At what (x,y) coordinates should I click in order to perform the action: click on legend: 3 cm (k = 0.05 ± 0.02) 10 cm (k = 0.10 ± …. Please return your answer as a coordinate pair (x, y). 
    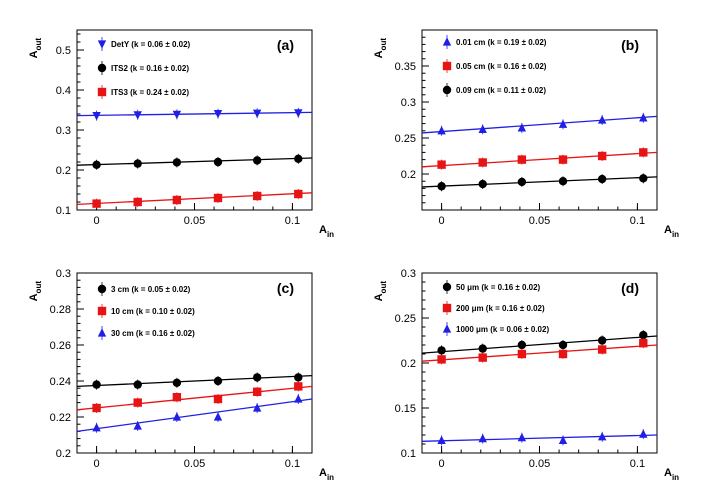
    Looking at the image, I should click on (146, 311).